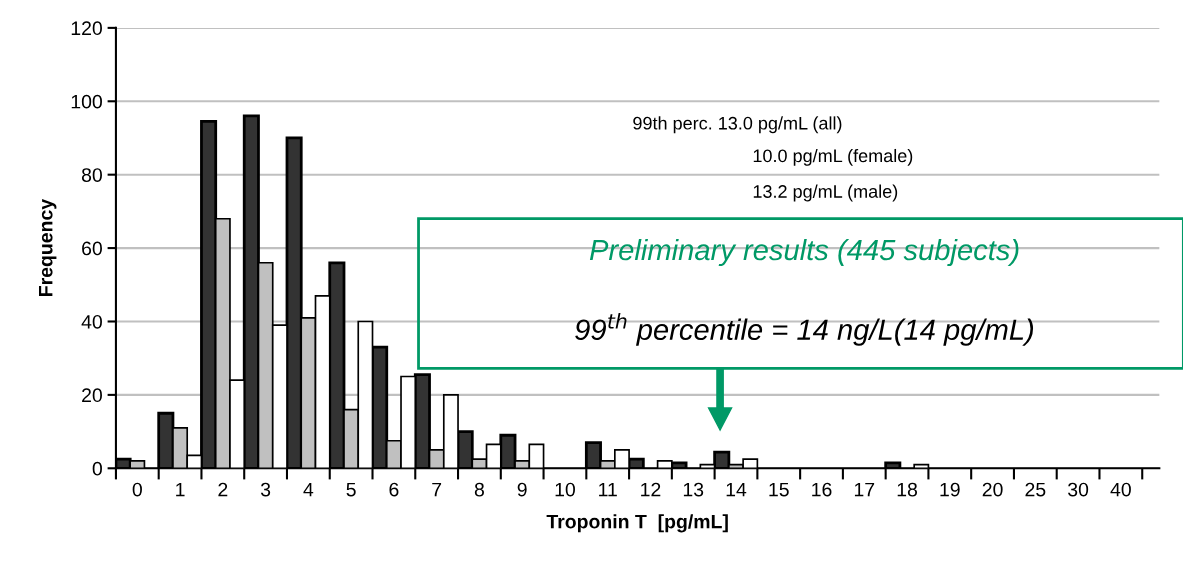 This screenshot has height=569, width=1183. Describe the element at coordinates (864, 489) in the screenshot. I see `x-tick-label: 17` at that location.